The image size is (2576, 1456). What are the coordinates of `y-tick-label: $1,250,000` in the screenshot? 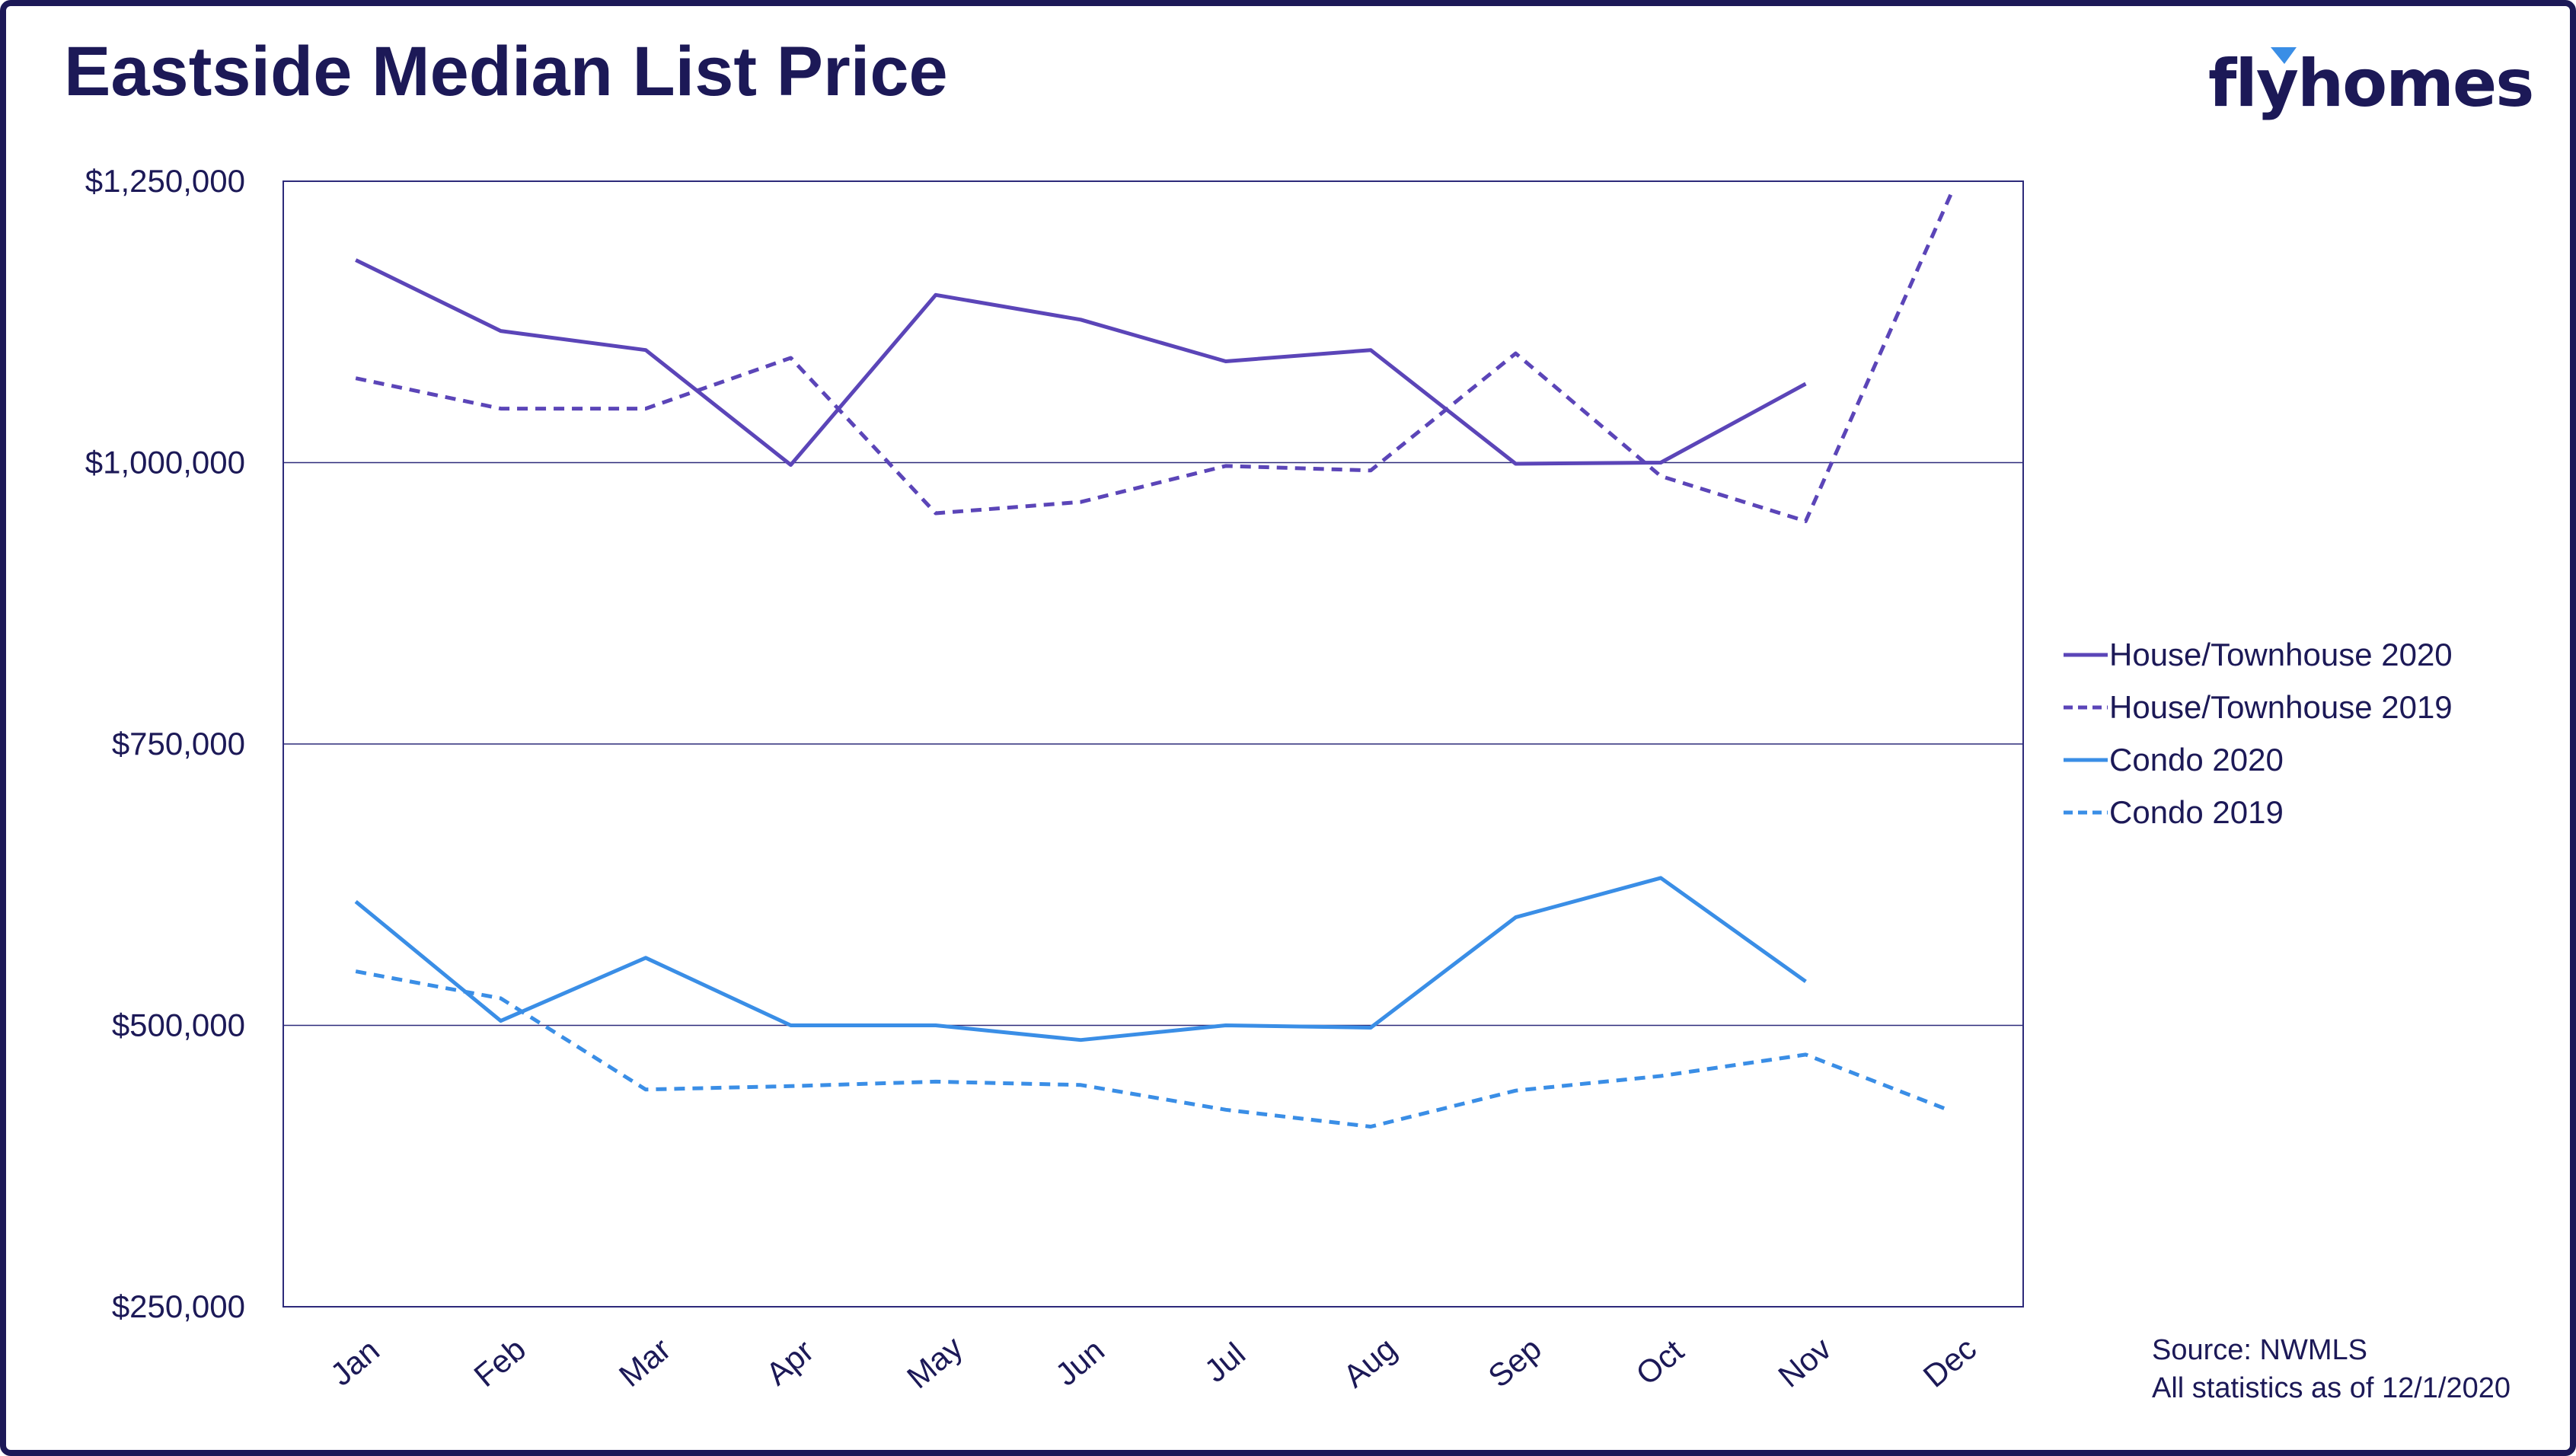 It's located at (165, 181).